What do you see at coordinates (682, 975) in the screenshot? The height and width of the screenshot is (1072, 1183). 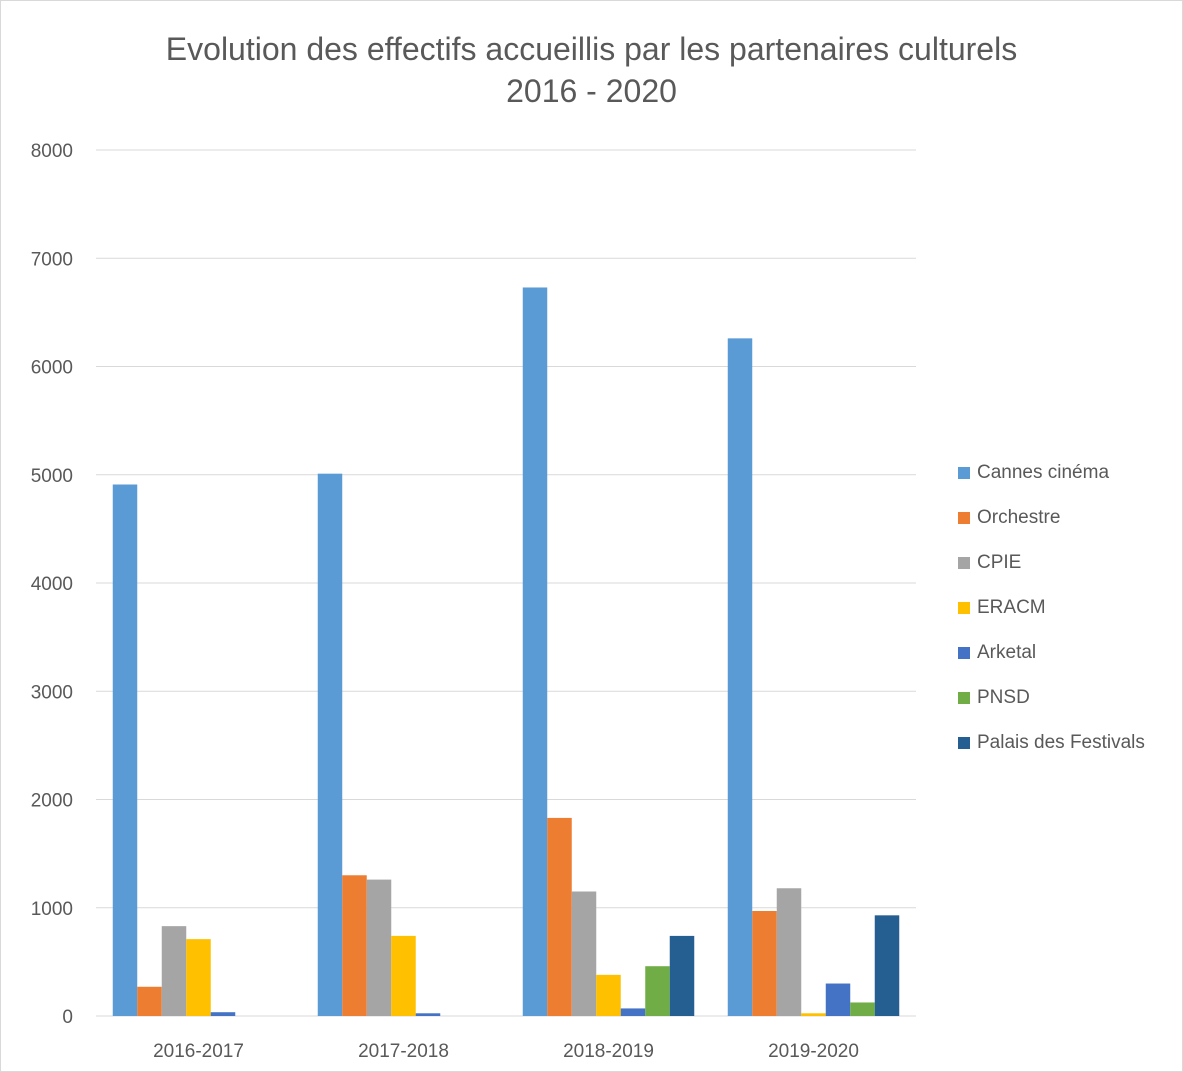 I see `bar-2018-2019-palais-des-festivals` at bounding box center [682, 975].